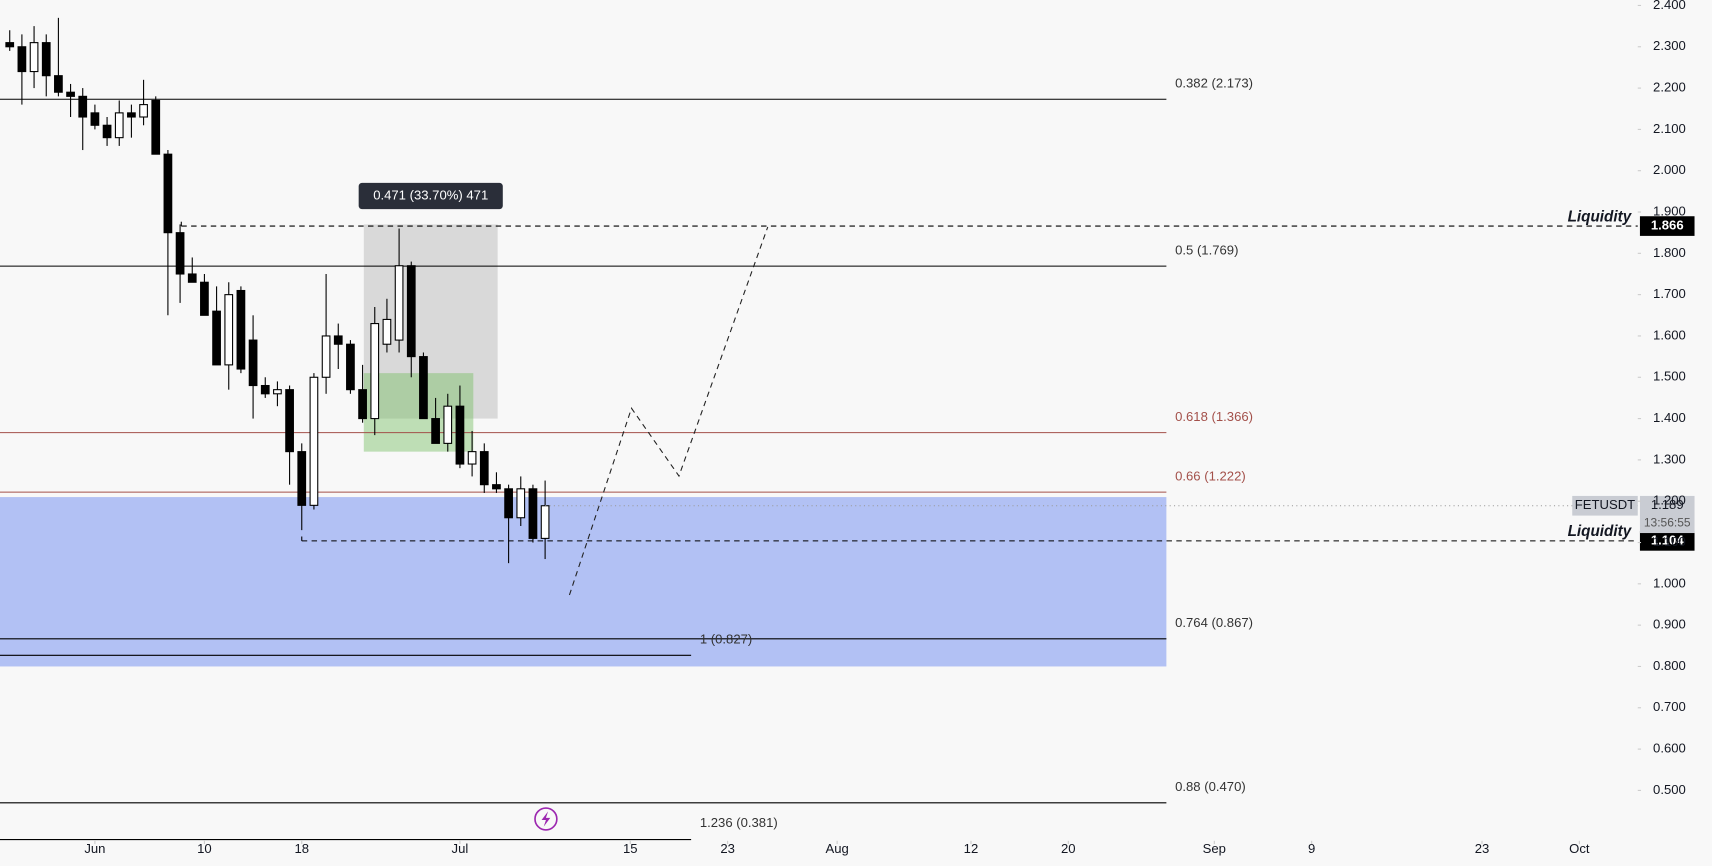 This screenshot has height=866, width=1712. What do you see at coordinates (1214, 622) in the screenshot?
I see `fib-label: 0.764 (0.867)` at bounding box center [1214, 622].